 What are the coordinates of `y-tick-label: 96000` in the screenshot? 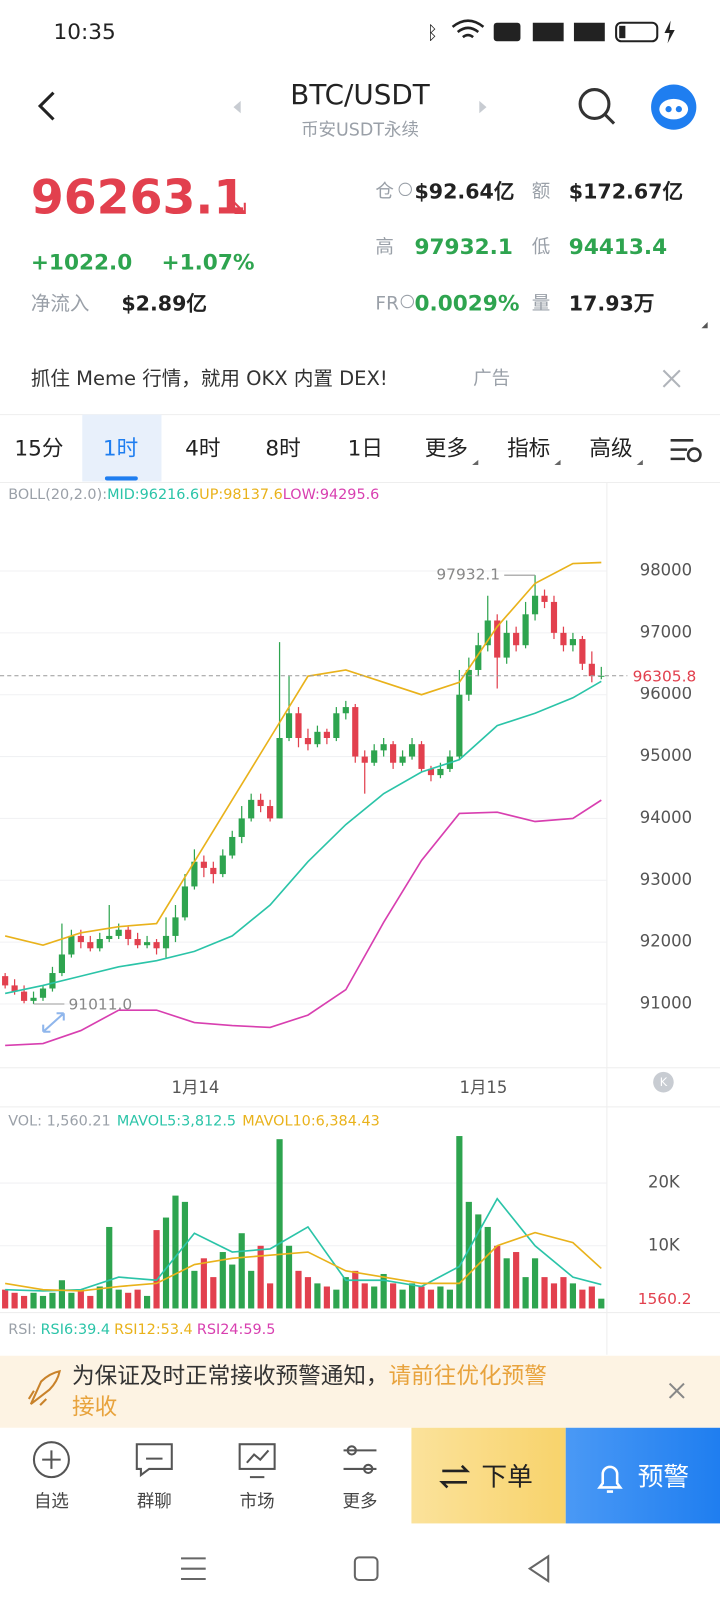 It's located at (666, 693).